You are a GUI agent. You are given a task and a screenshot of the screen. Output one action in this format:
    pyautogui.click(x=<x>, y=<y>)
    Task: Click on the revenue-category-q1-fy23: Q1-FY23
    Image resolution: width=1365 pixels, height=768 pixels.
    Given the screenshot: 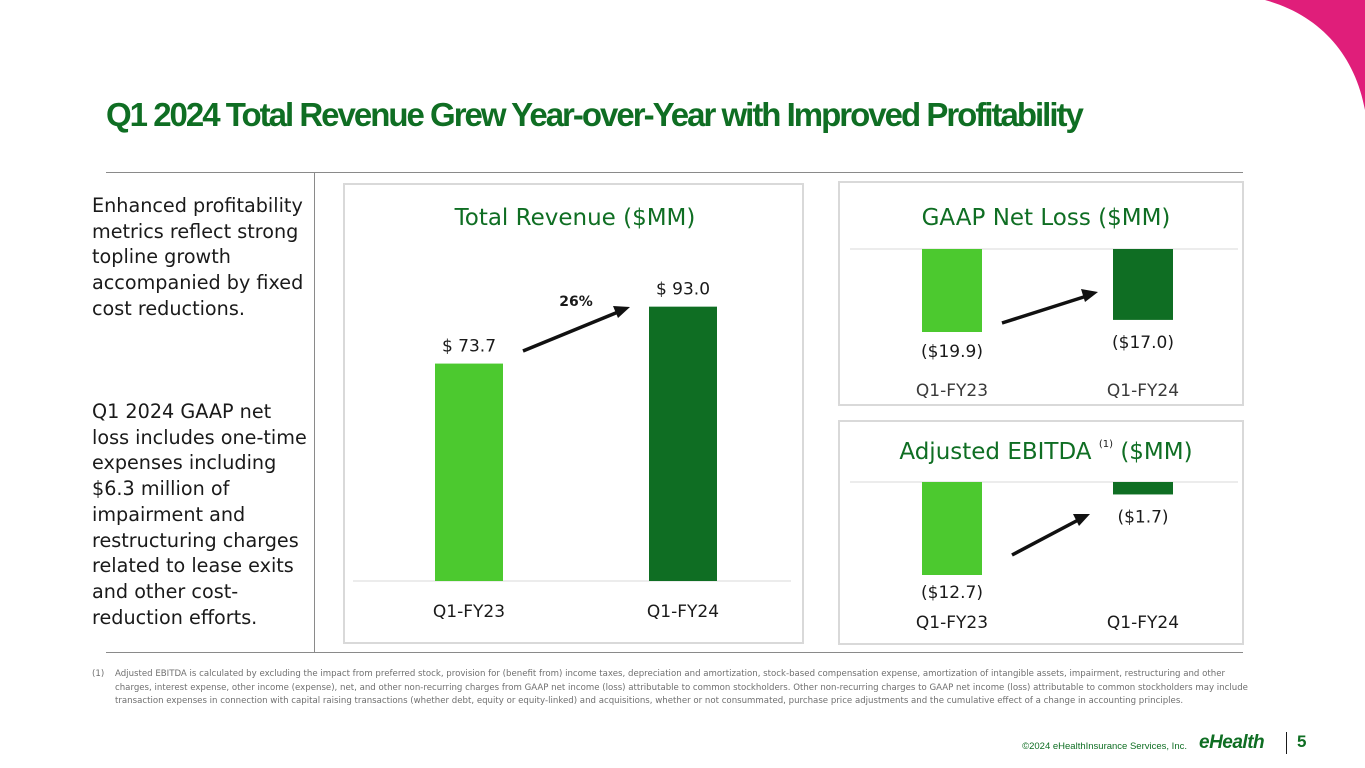 What is the action you would take?
    pyautogui.click(x=469, y=612)
    